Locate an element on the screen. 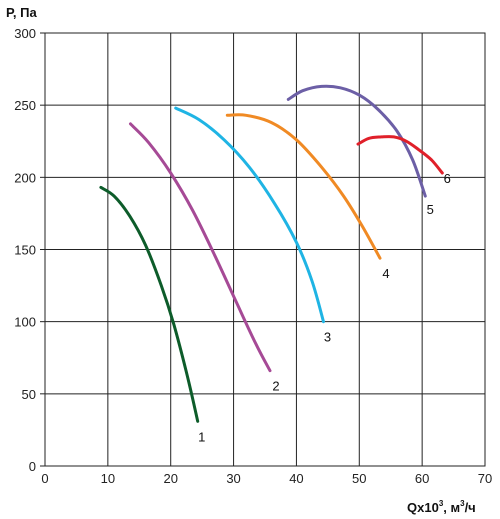  x-tick-label: 0 is located at coordinates (44, 478).